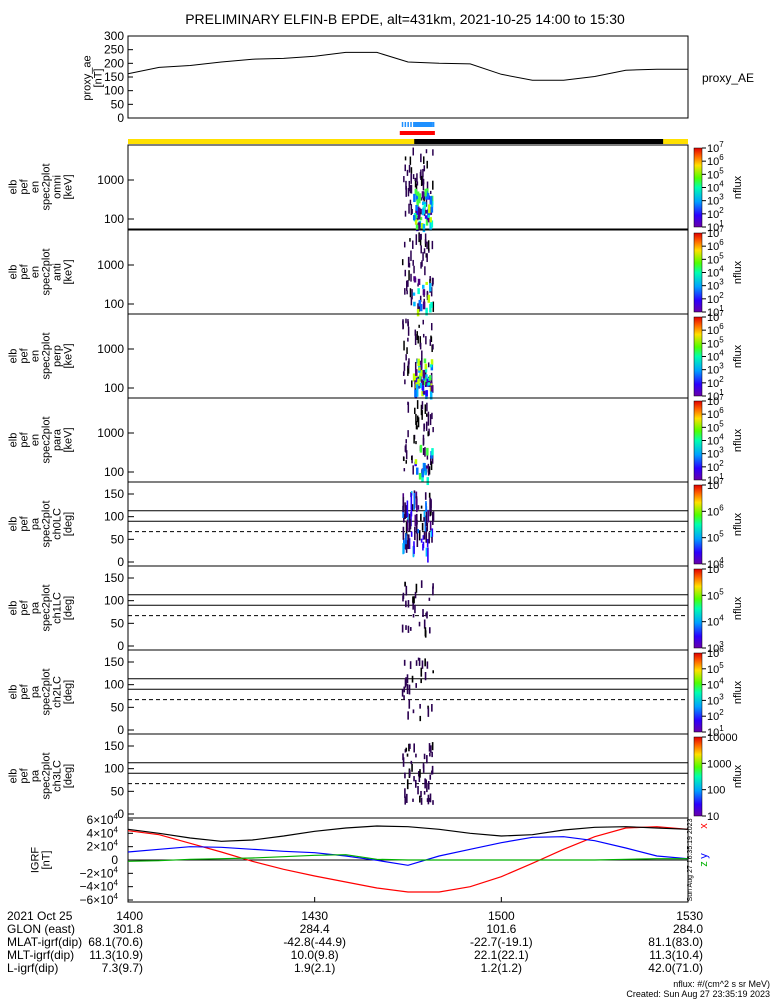 The width and height of the screenshot is (775, 1000). Describe the element at coordinates (58, 692) in the screenshot. I see `pitch-panel-ylabel-line: ch2LC` at that location.